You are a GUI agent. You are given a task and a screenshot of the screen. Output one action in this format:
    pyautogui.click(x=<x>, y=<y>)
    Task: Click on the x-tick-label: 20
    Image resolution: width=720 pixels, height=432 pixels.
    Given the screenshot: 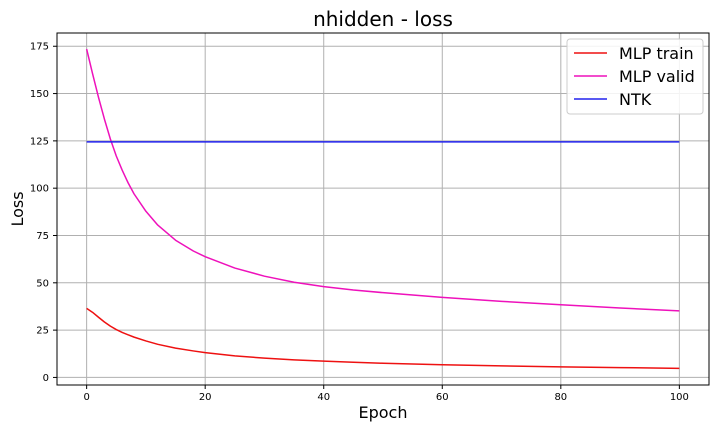 What is the action you would take?
    pyautogui.click(x=205, y=397)
    